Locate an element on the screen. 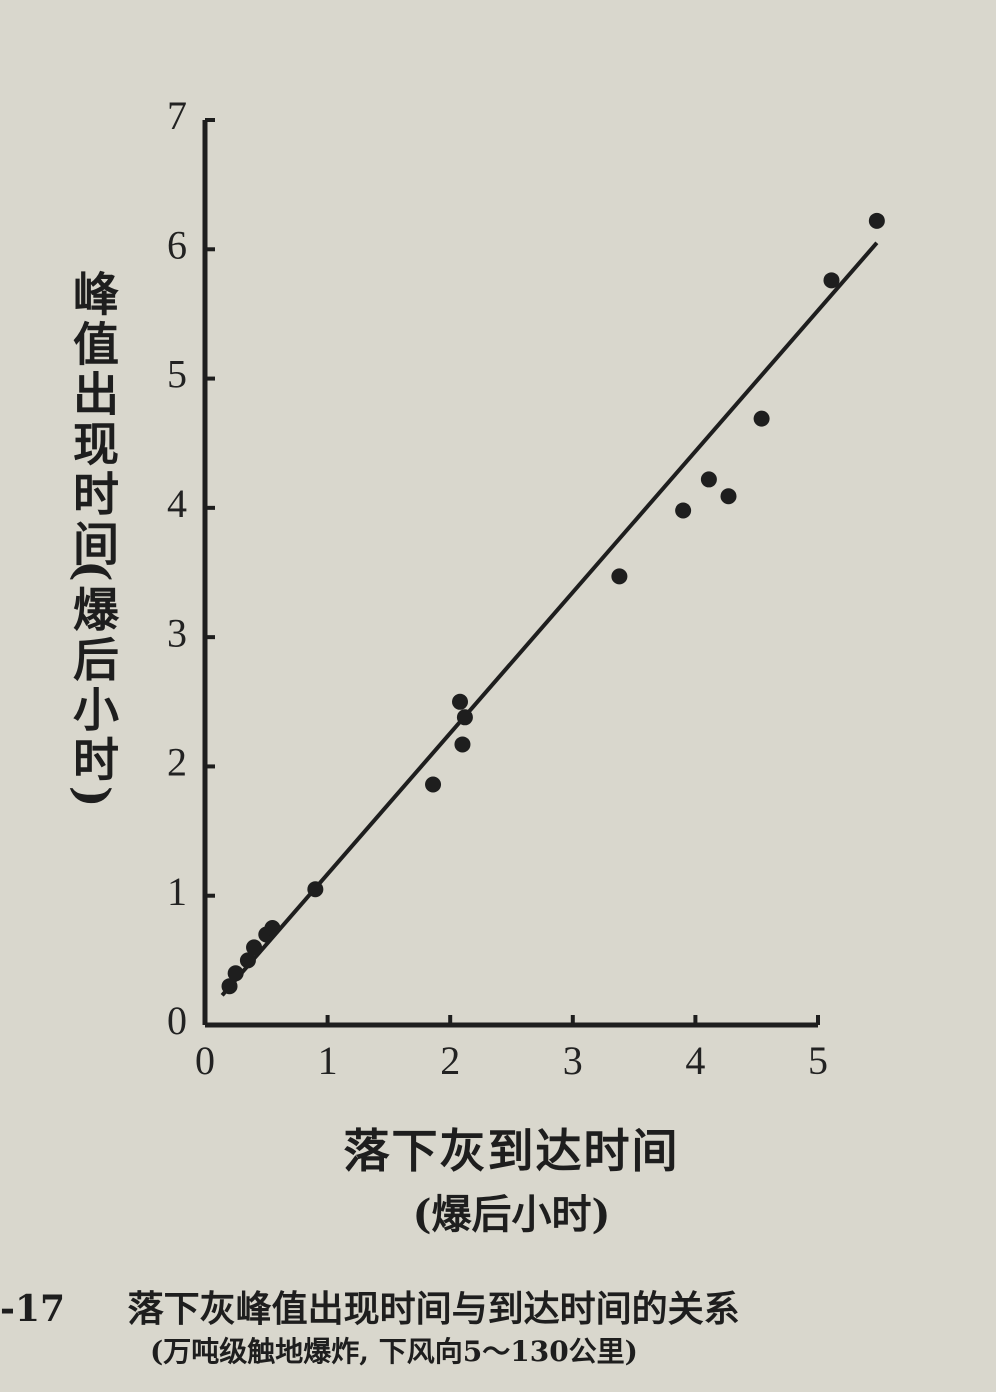 The height and width of the screenshot is (1392, 996). y-tick-label: 5 is located at coordinates (177, 374).